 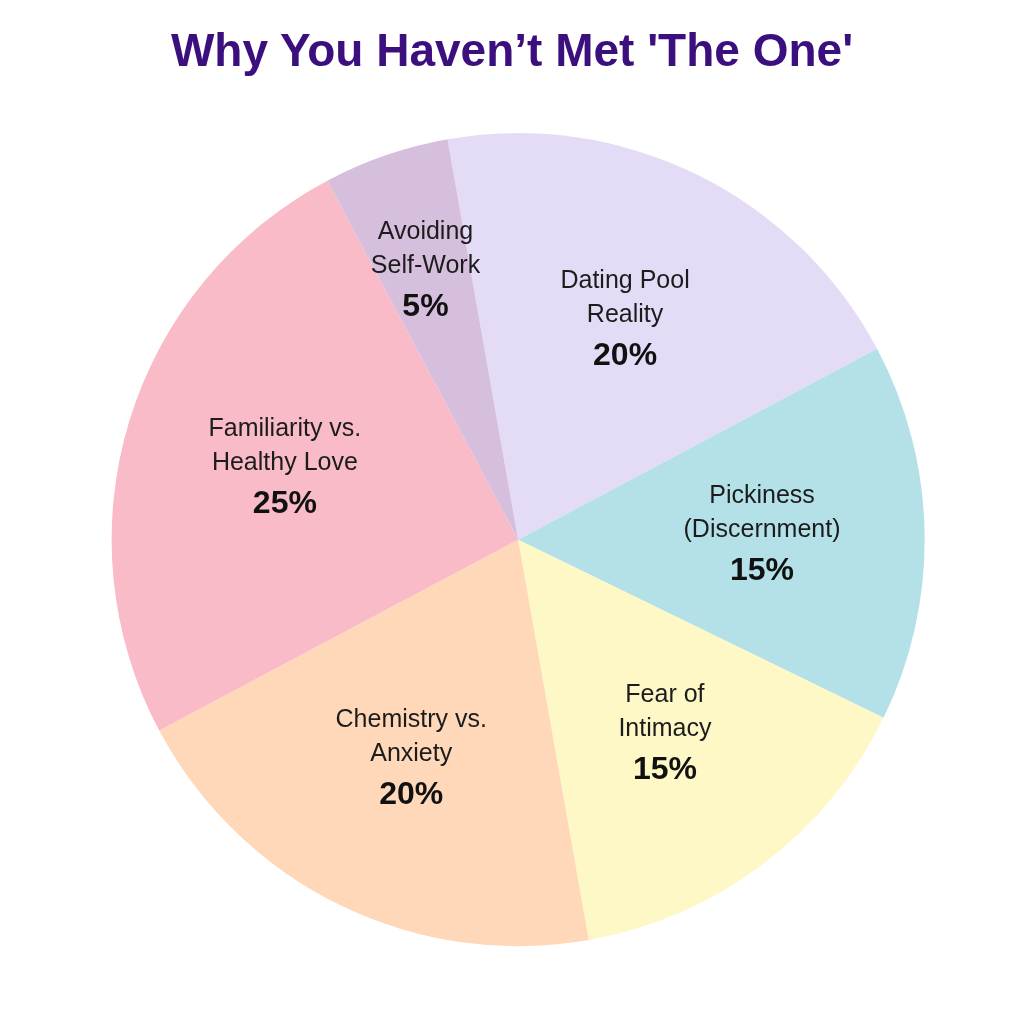 What do you see at coordinates (762, 511) in the screenshot?
I see `slice-label: Pickiness (Discernment)` at bounding box center [762, 511].